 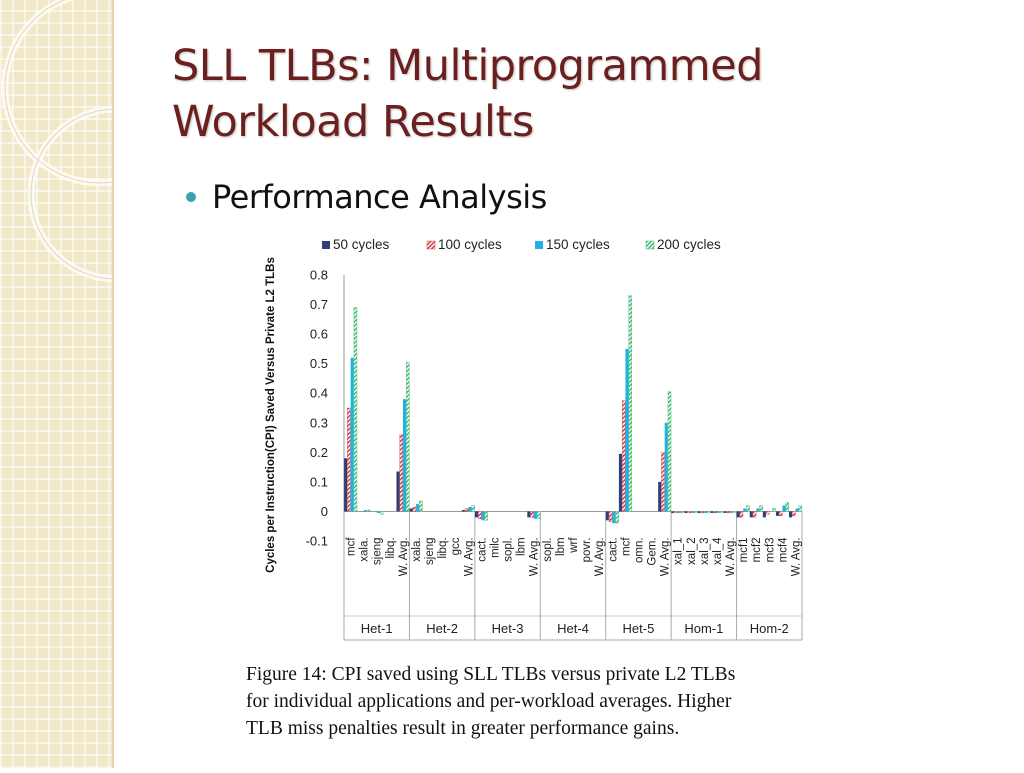 What do you see at coordinates (692, 551) in the screenshot?
I see `x-category-label: xal_2` at bounding box center [692, 551].